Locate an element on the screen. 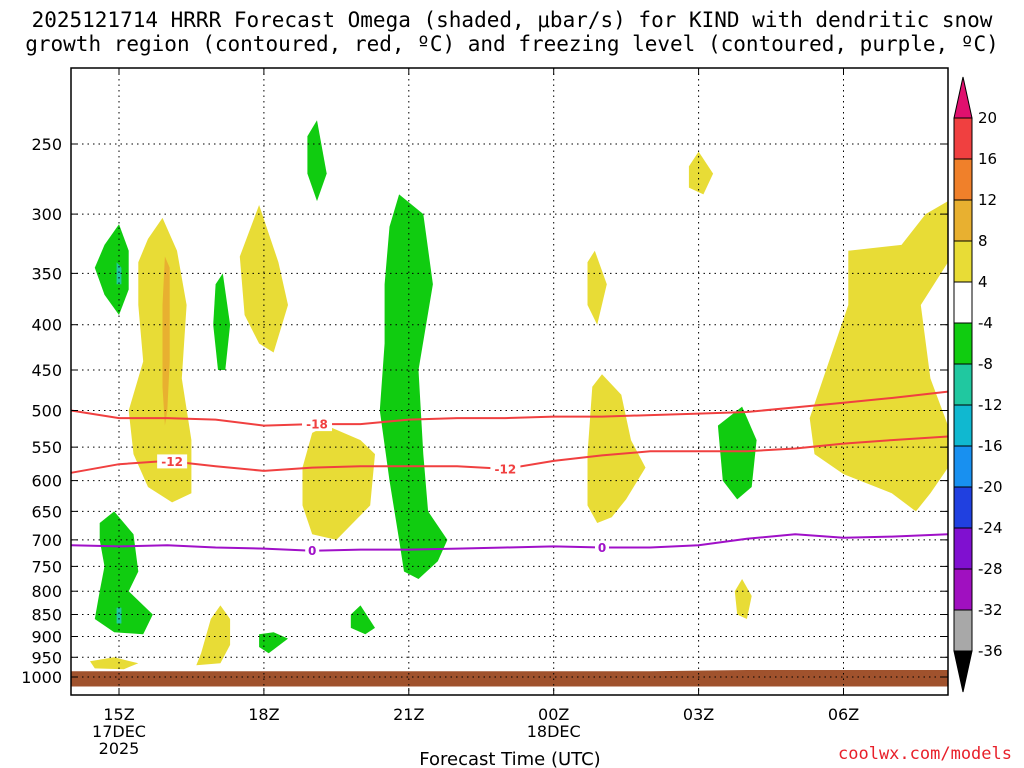  colorbar-label-11: -28 is located at coordinates (990, 569).